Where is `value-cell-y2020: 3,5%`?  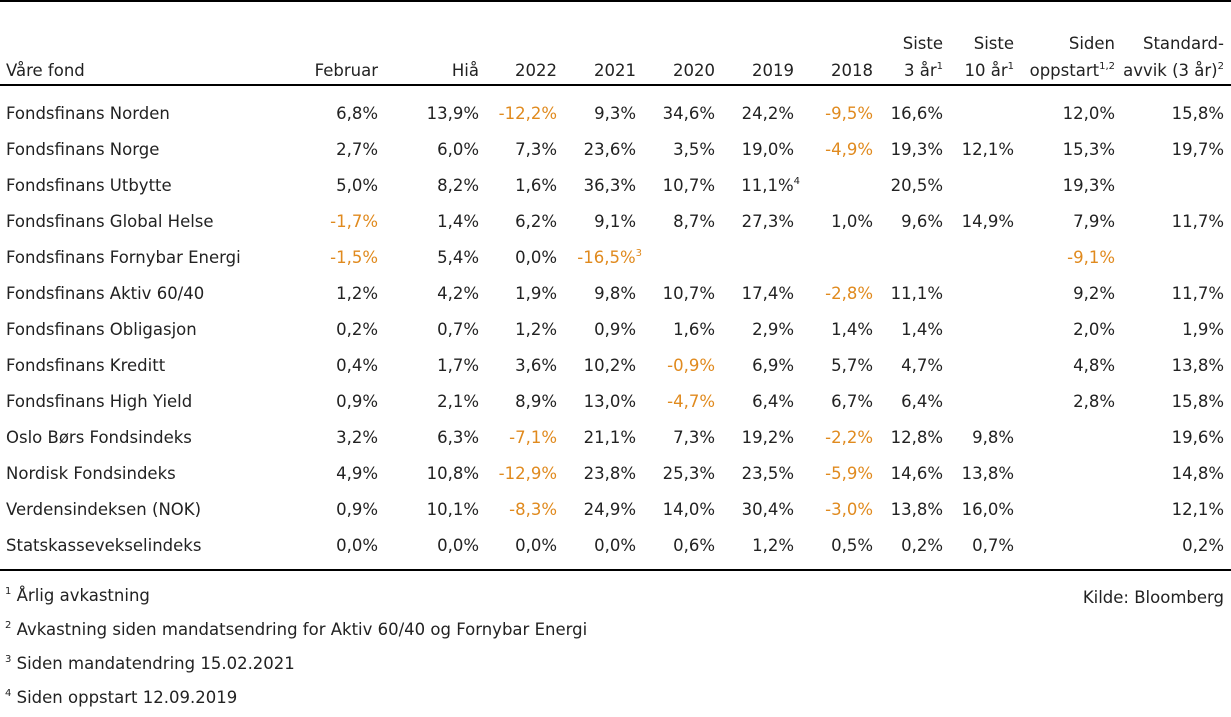 value-cell-y2020: 3,5% is located at coordinates (694, 149).